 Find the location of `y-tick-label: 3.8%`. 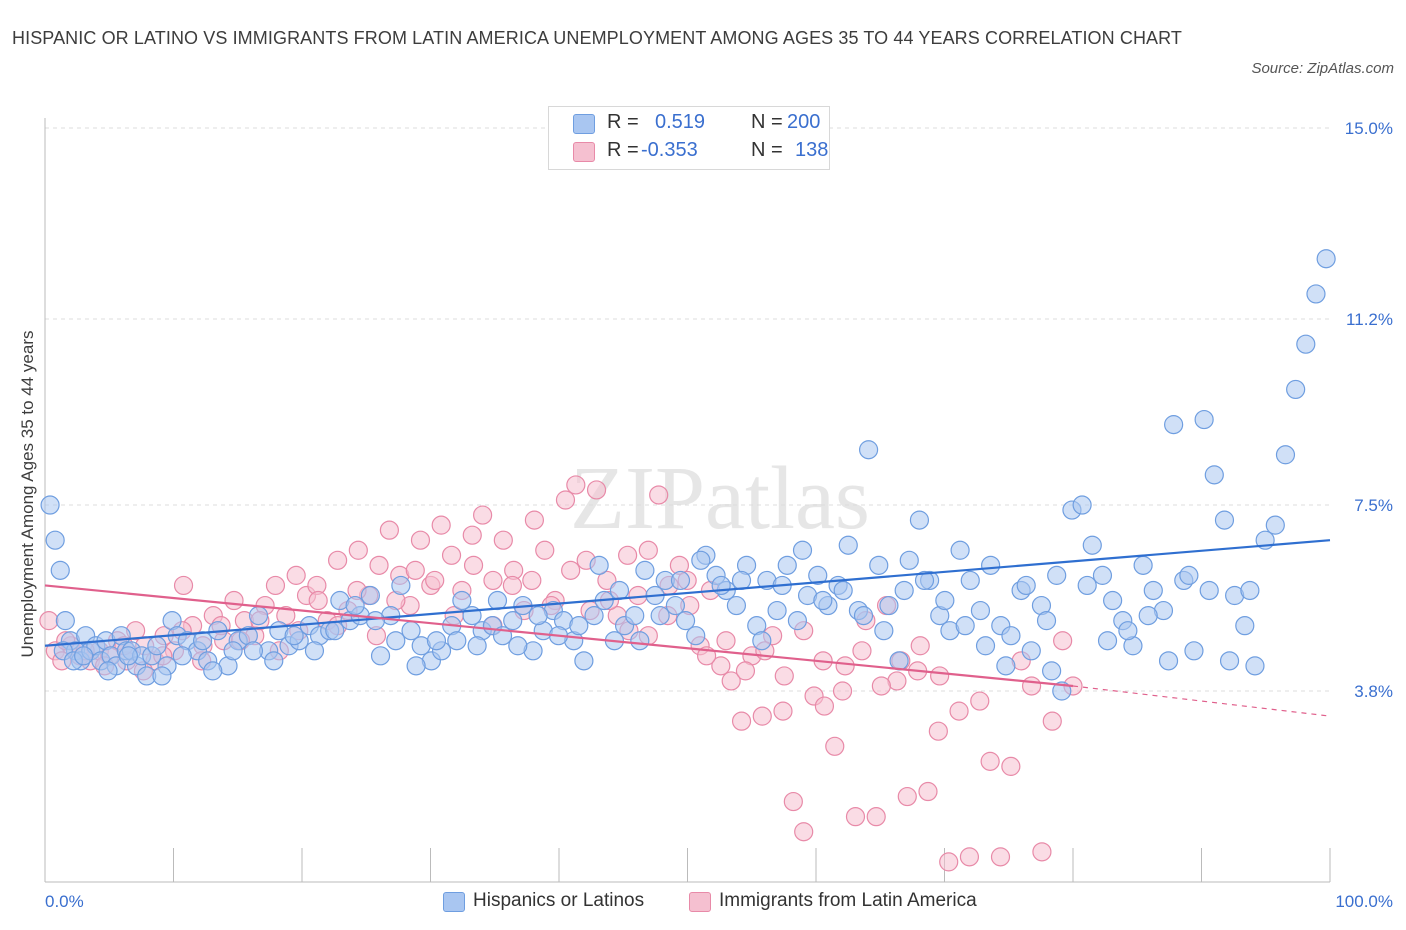

y-tick-label: 3.8% is located at coordinates (1373, 691).